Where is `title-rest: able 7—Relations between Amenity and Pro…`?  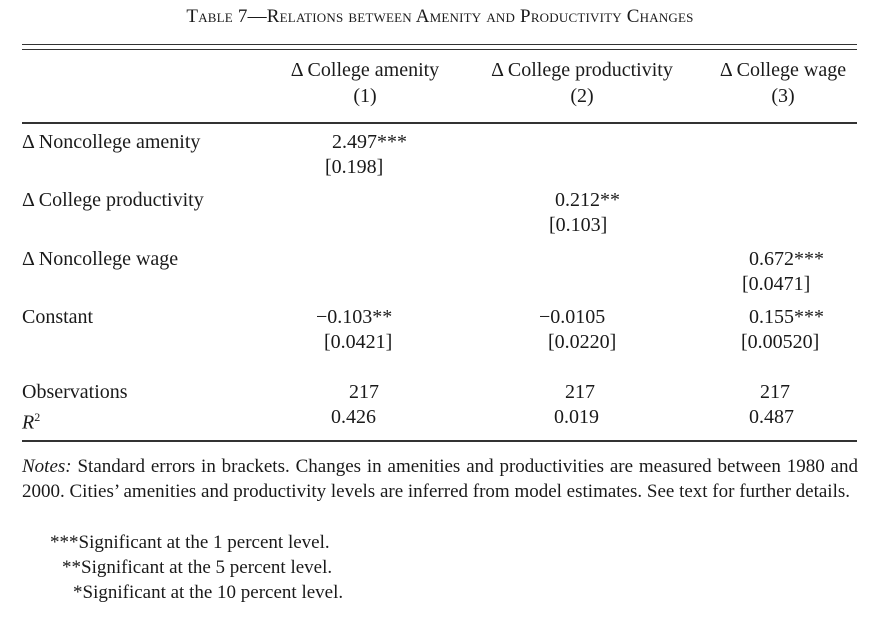
title-rest: able 7—Relations between Amenity and Pro… is located at coordinates (446, 16).